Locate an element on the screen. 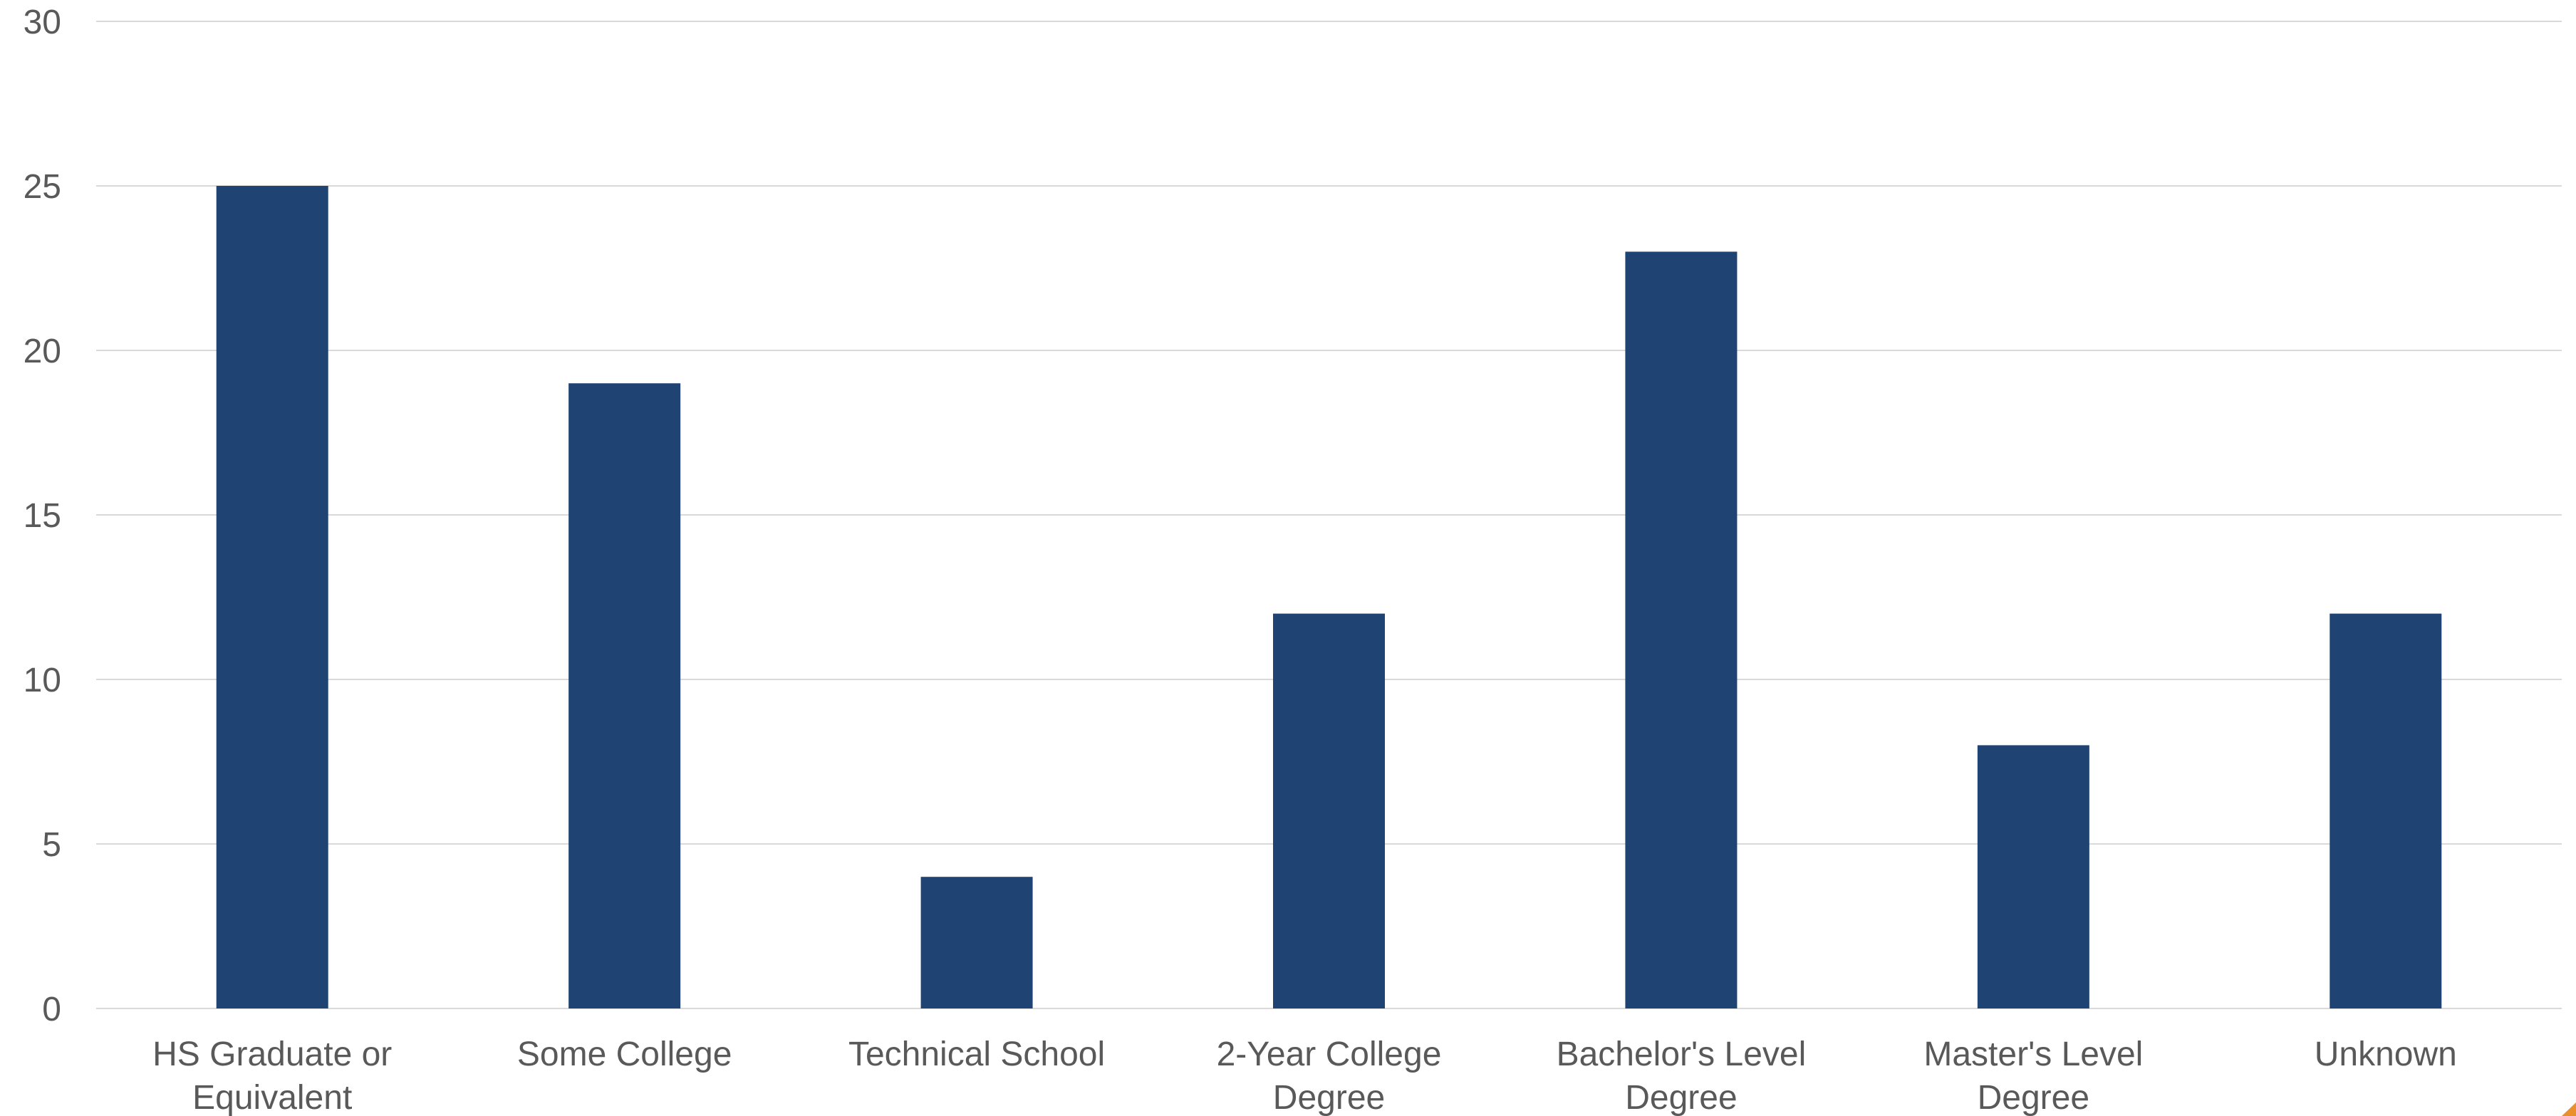 Image resolution: width=2576 pixels, height=1116 pixels. y-tick-label: 0 is located at coordinates (51, 1009).